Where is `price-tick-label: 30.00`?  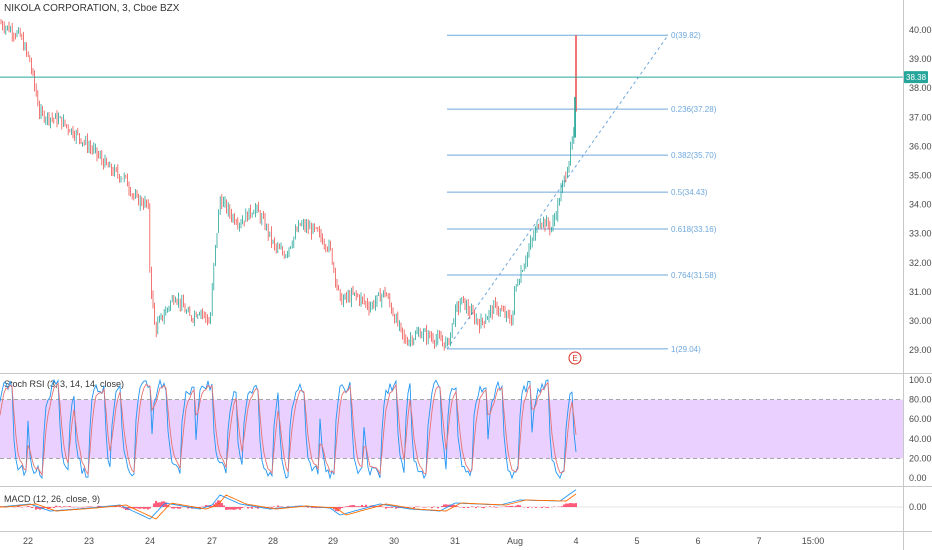
price-tick-label: 30.00 is located at coordinates (920, 321).